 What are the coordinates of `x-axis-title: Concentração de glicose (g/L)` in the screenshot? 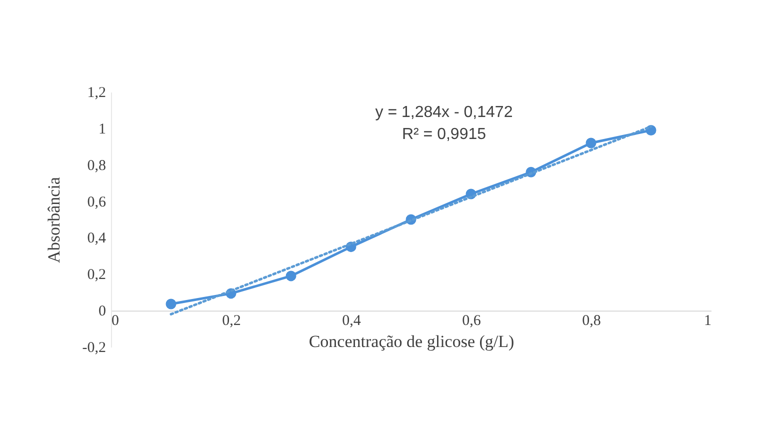 It's located at (411, 342).